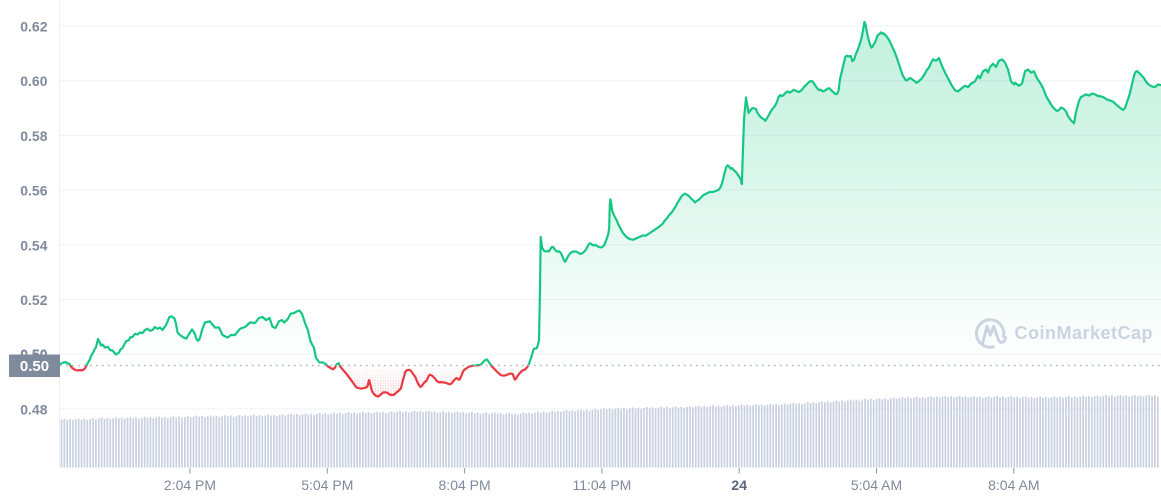  I want to click on svg-text: 0.58, so click(33, 136).